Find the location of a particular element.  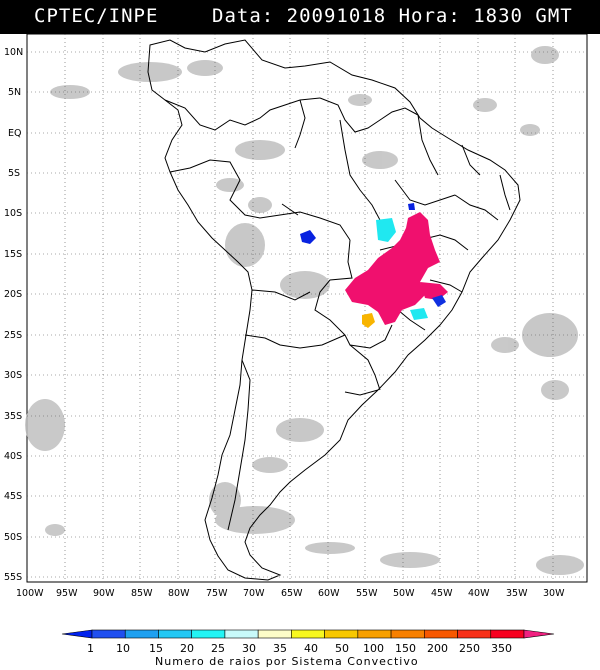

header-bar: CPTEC/INPE Data: 20091018 Hora: 1830 GMT is located at coordinates (300, 17).